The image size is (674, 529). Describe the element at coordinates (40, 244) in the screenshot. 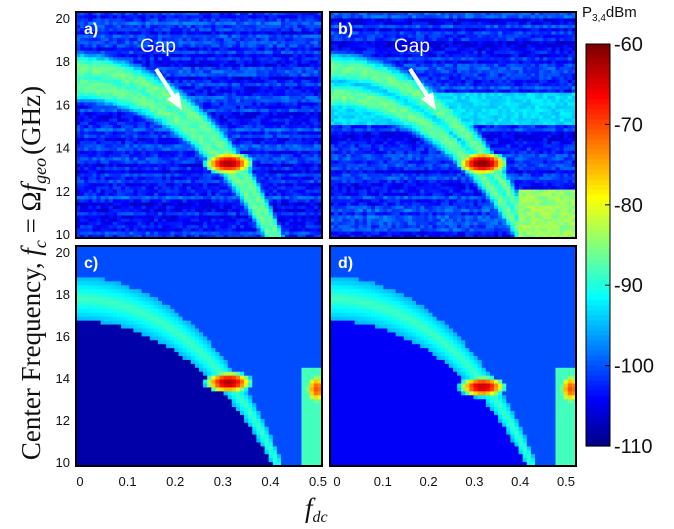

I see `y-axis-label-c: c` at that location.